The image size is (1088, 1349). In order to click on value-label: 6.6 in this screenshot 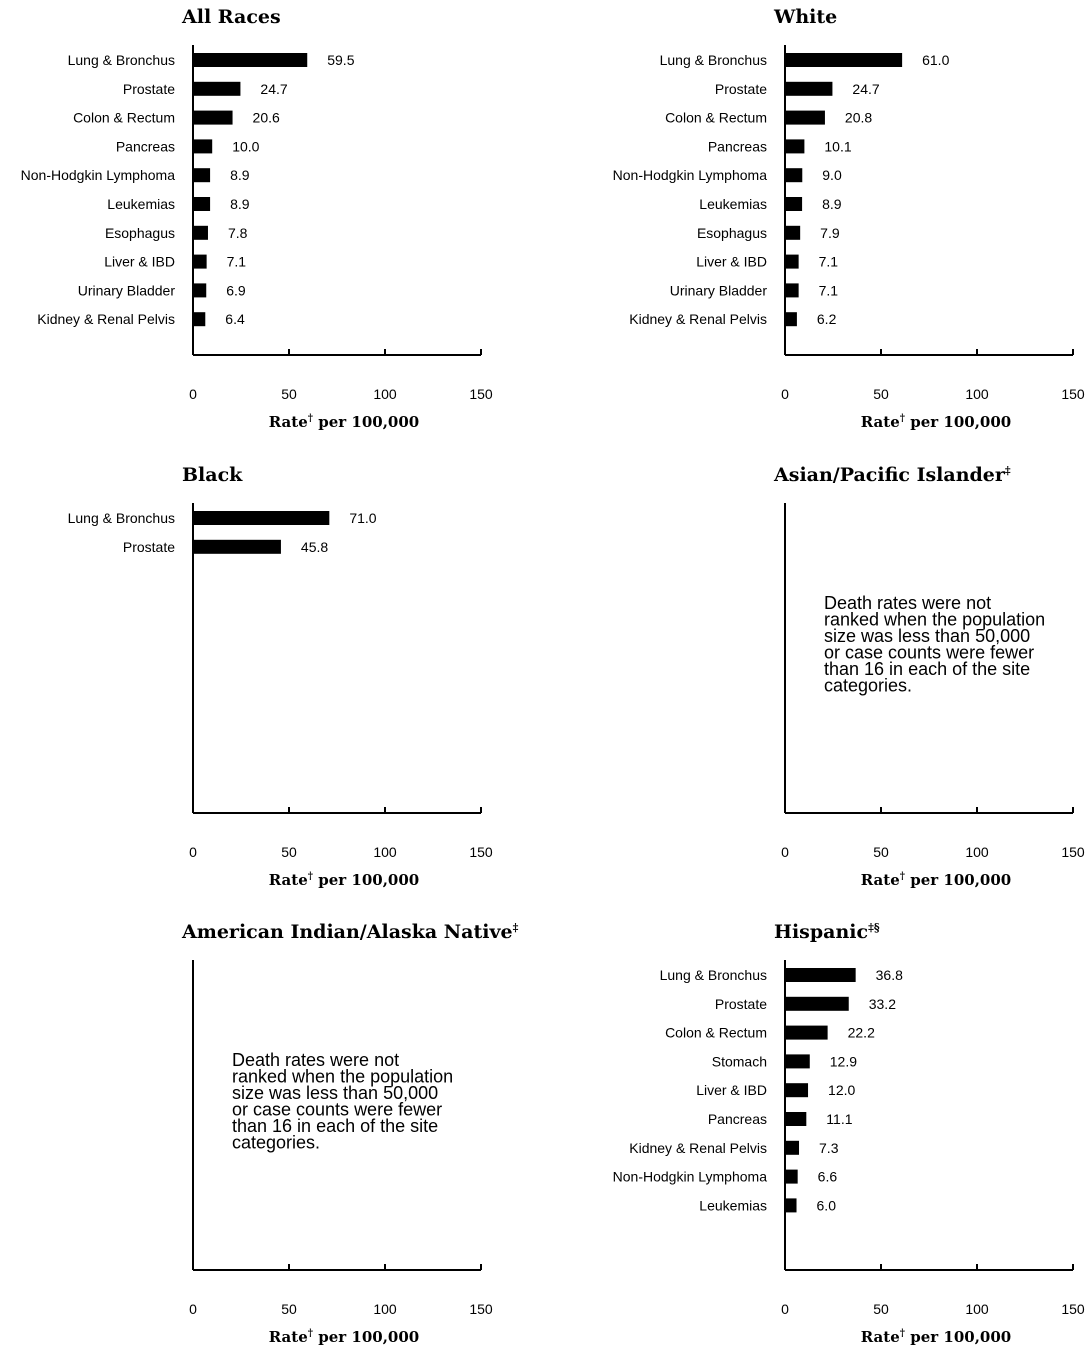, I will do `click(828, 1177)`.